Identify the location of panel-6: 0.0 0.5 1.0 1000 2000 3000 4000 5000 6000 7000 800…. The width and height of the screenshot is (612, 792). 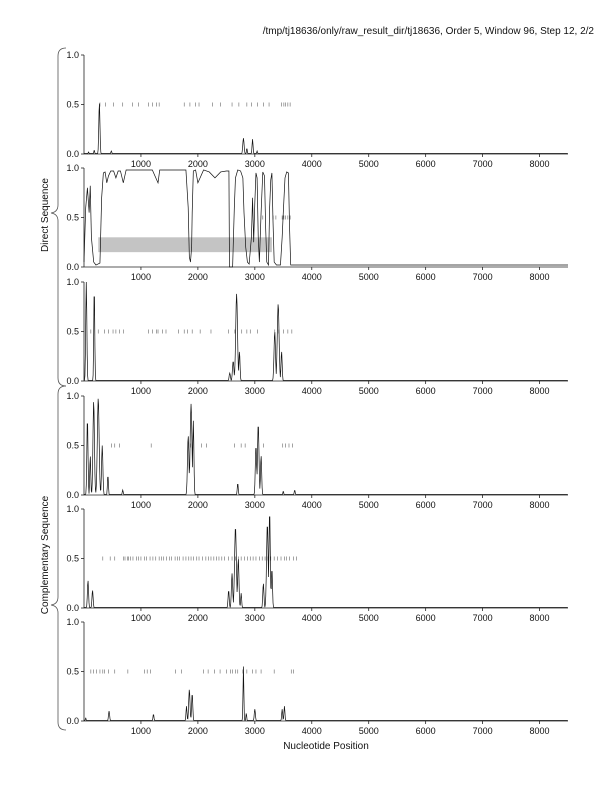
(317, 676).